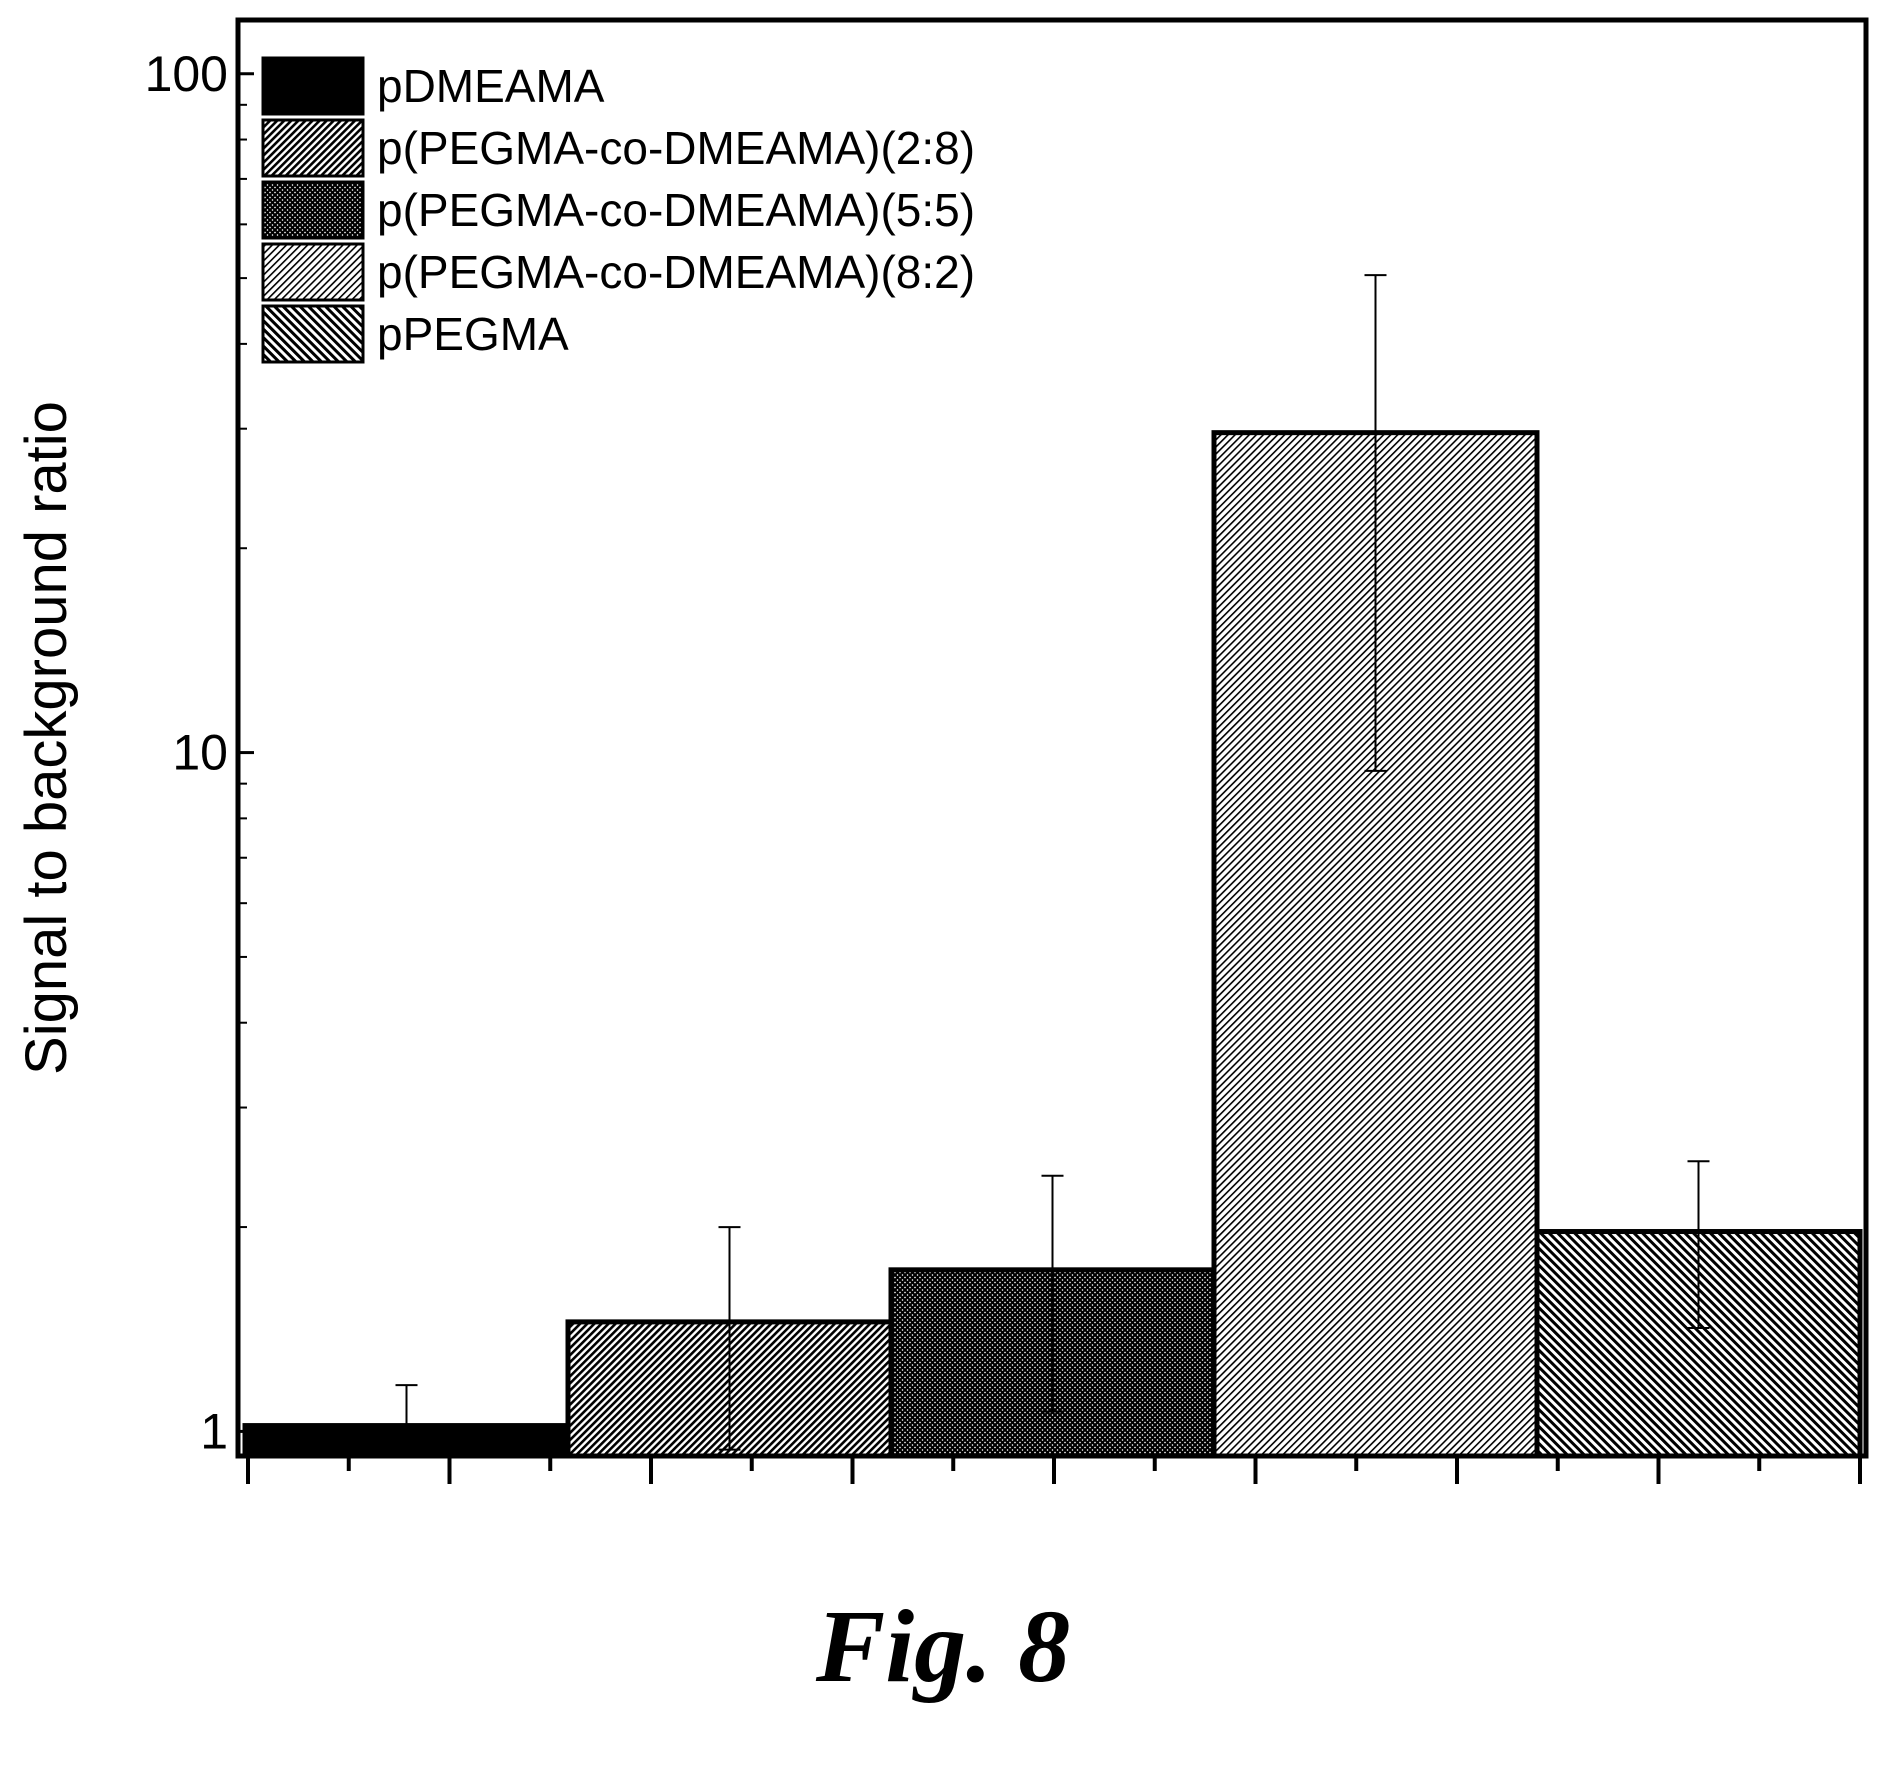  I want to click on y-tick-label: 10, so click(200, 753).